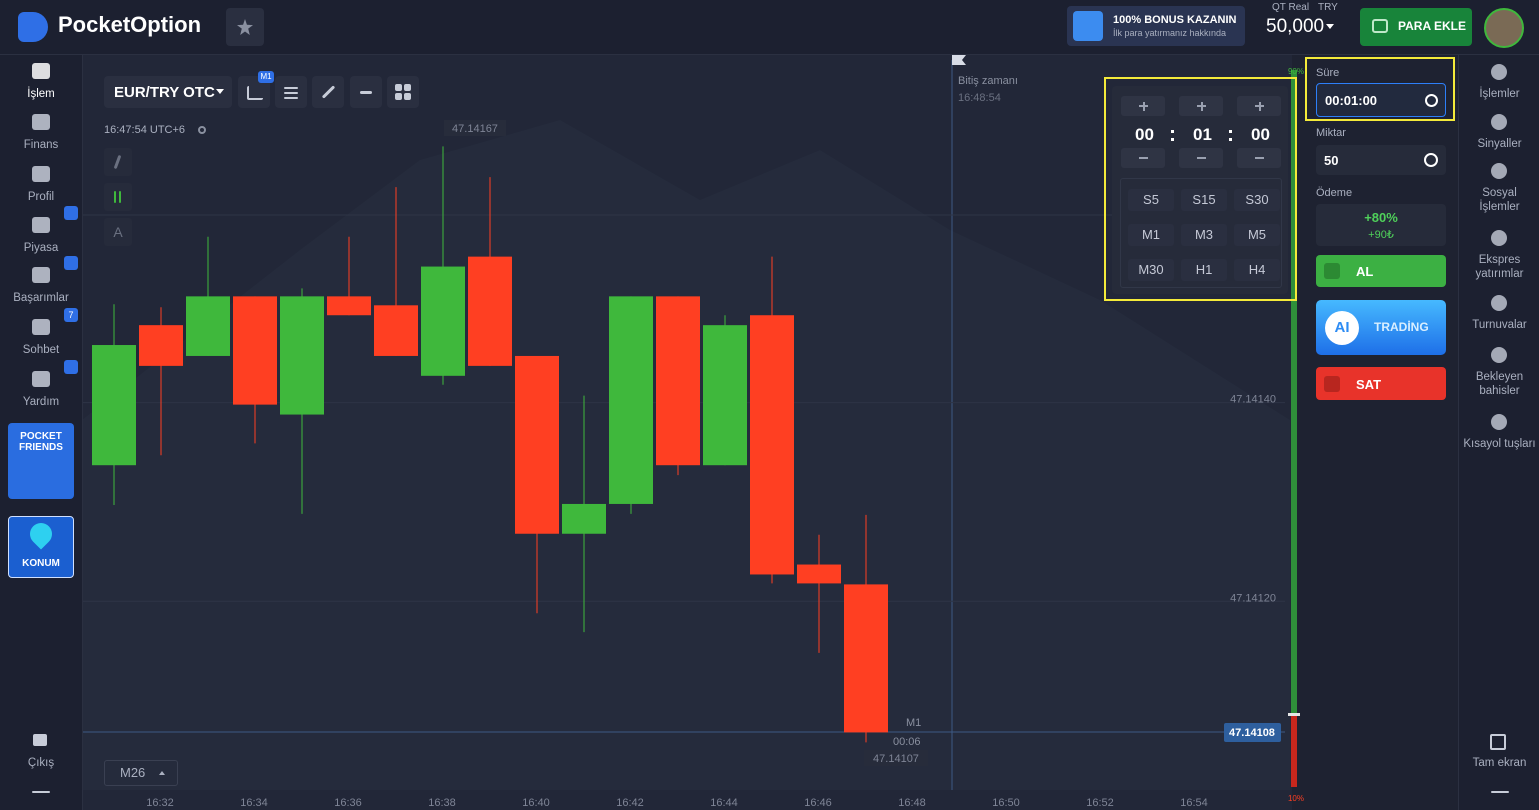 This screenshot has height=810, width=1539. Describe the element at coordinates (1151, 270) in the screenshot. I see `preset-button: M30` at that location.